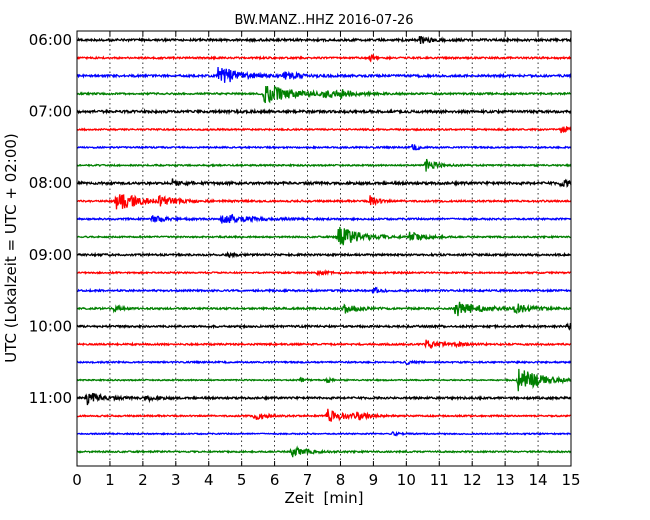 This screenshot has width=650, height=520. I want to click on x-tick-label: 15, so click(570, 480).